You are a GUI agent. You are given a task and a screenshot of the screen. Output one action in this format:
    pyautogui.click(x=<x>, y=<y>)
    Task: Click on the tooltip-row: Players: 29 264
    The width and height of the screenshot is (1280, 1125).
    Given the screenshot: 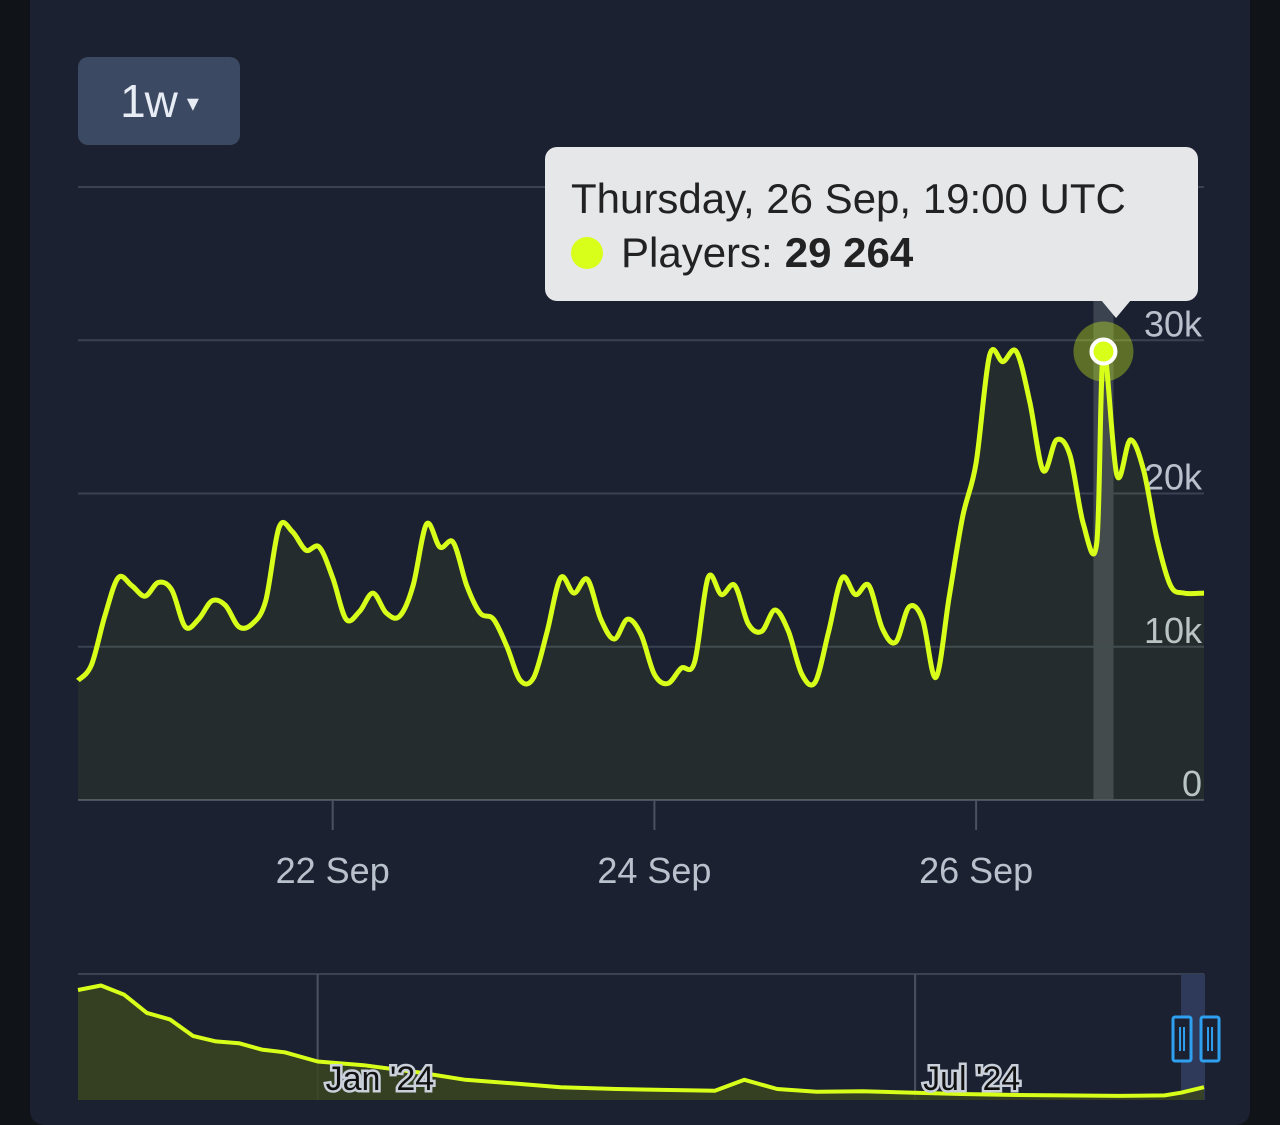 What is the action you would take?
    pyautogui.click(x=871, y=253)
    